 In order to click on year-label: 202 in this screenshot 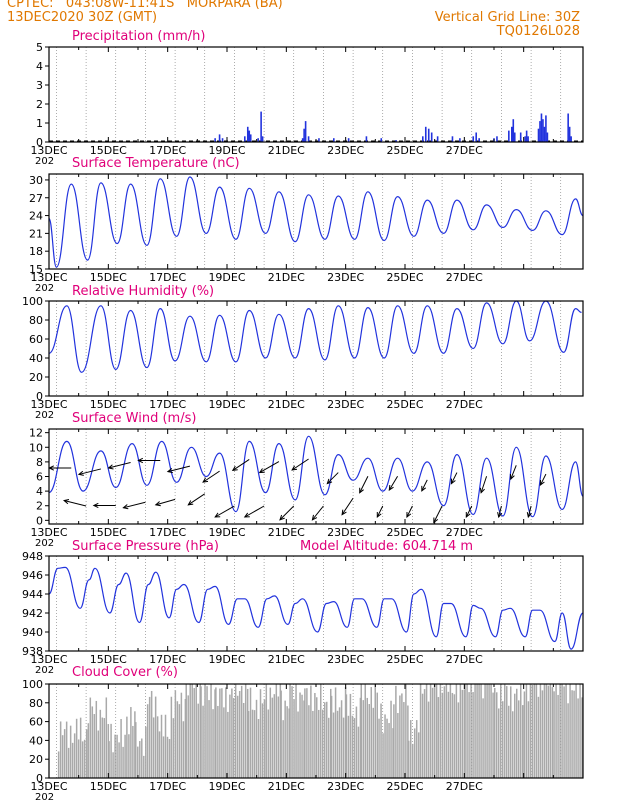, I will do `click(44, 543)`.